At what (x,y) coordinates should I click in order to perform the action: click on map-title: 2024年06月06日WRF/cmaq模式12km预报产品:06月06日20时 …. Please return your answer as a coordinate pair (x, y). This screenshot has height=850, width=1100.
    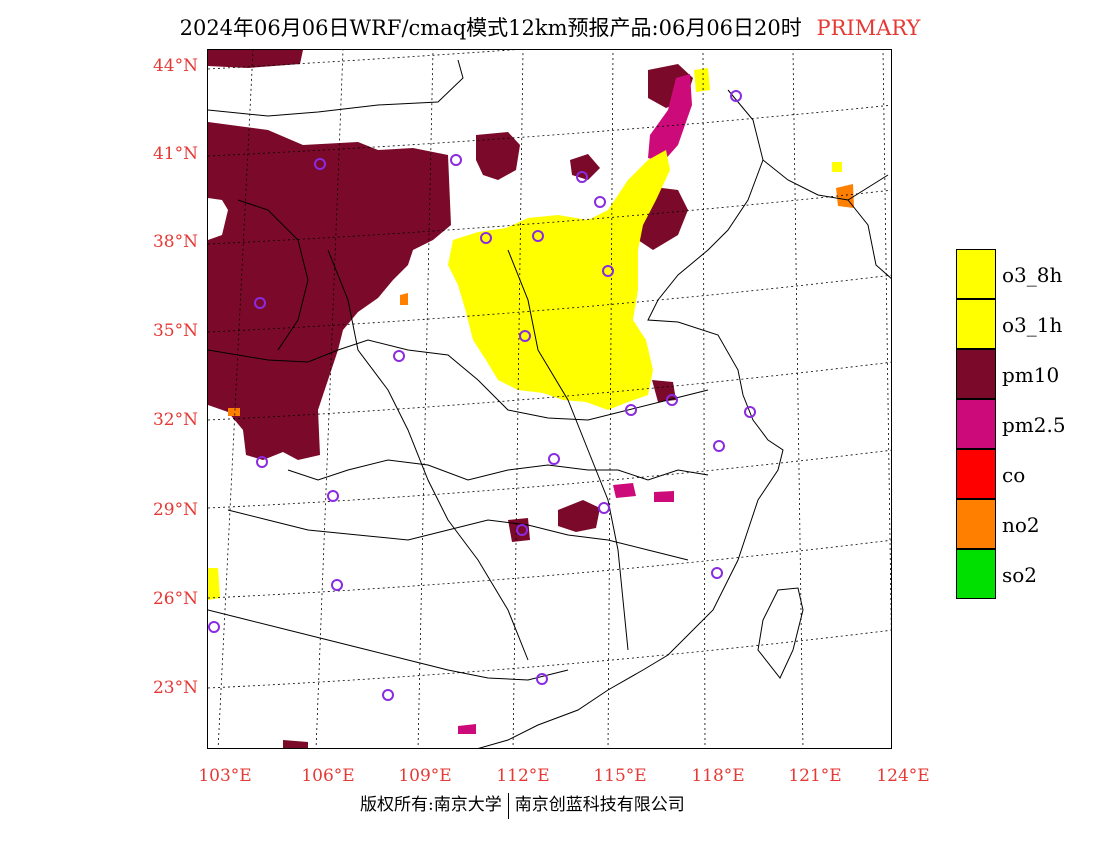
    Looking at the image, I should click on (550, 27).